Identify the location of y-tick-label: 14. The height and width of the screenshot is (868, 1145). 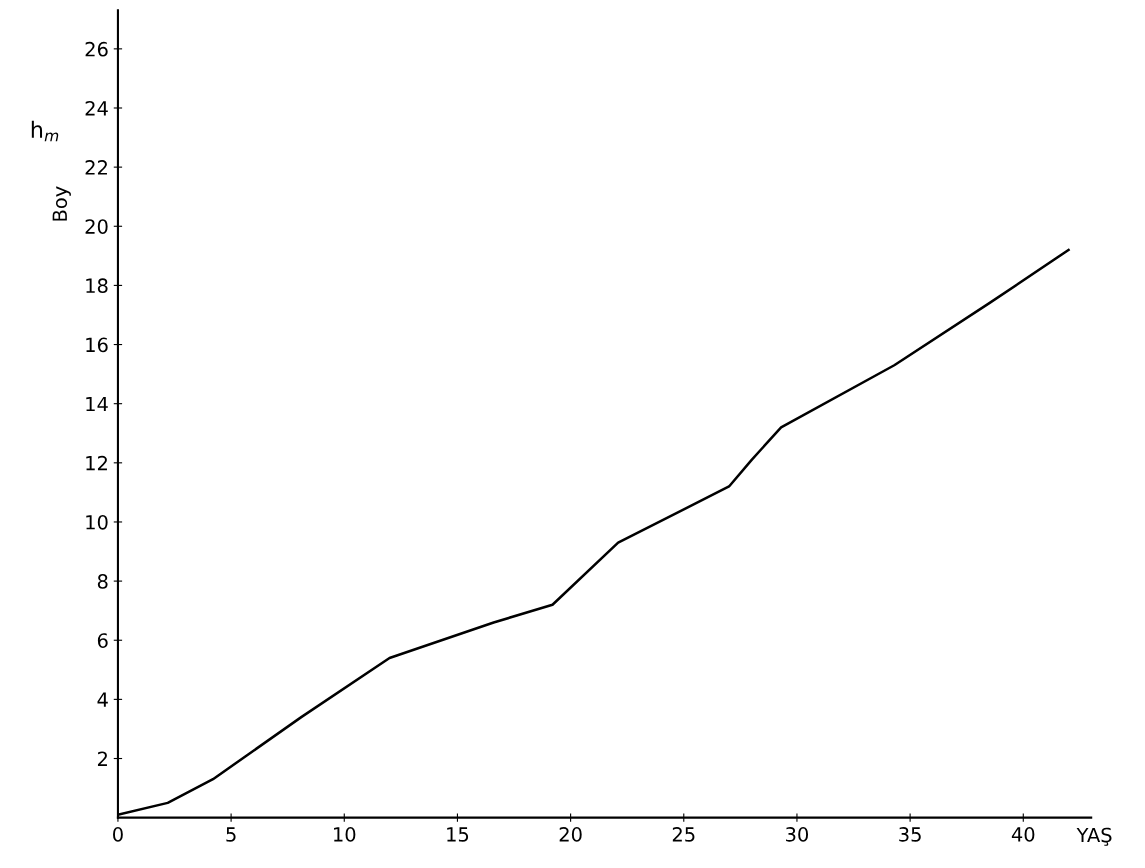
(97, 404).